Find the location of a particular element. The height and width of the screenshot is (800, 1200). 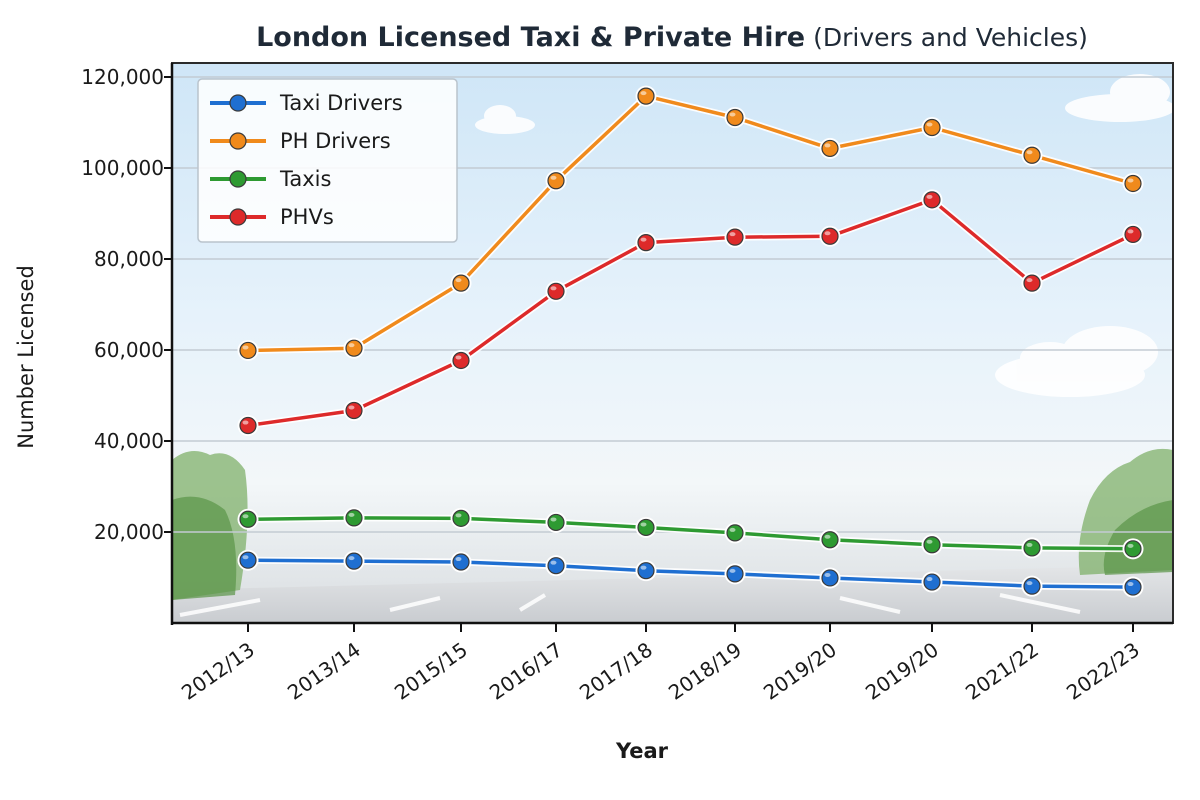

legend-item-ph-drivers: PH Drivers is located at coordinates (300, 141).